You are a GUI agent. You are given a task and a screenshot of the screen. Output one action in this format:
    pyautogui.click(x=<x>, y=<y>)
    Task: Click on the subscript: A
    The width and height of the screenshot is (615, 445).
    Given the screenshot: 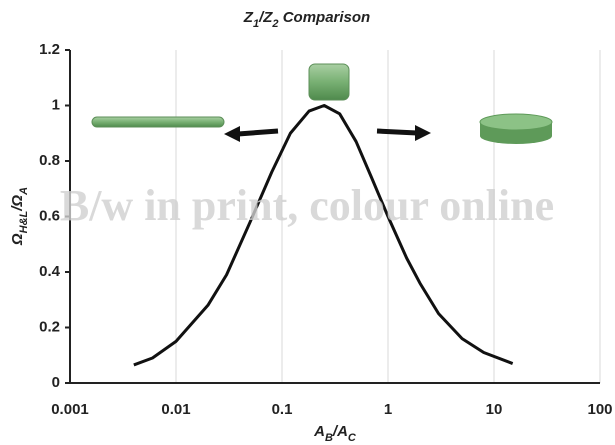 What is the action you would take?
    pyautogui.click(x=24, y=191)
    